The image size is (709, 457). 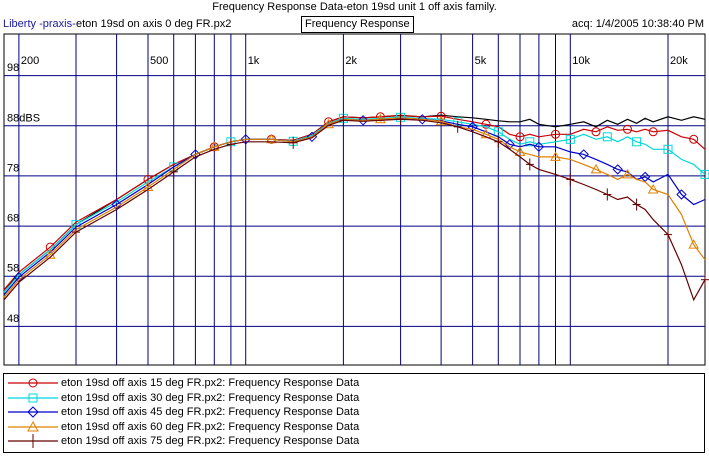 I want to click on x-tick-label: 5k, so click(x=481, y=61).